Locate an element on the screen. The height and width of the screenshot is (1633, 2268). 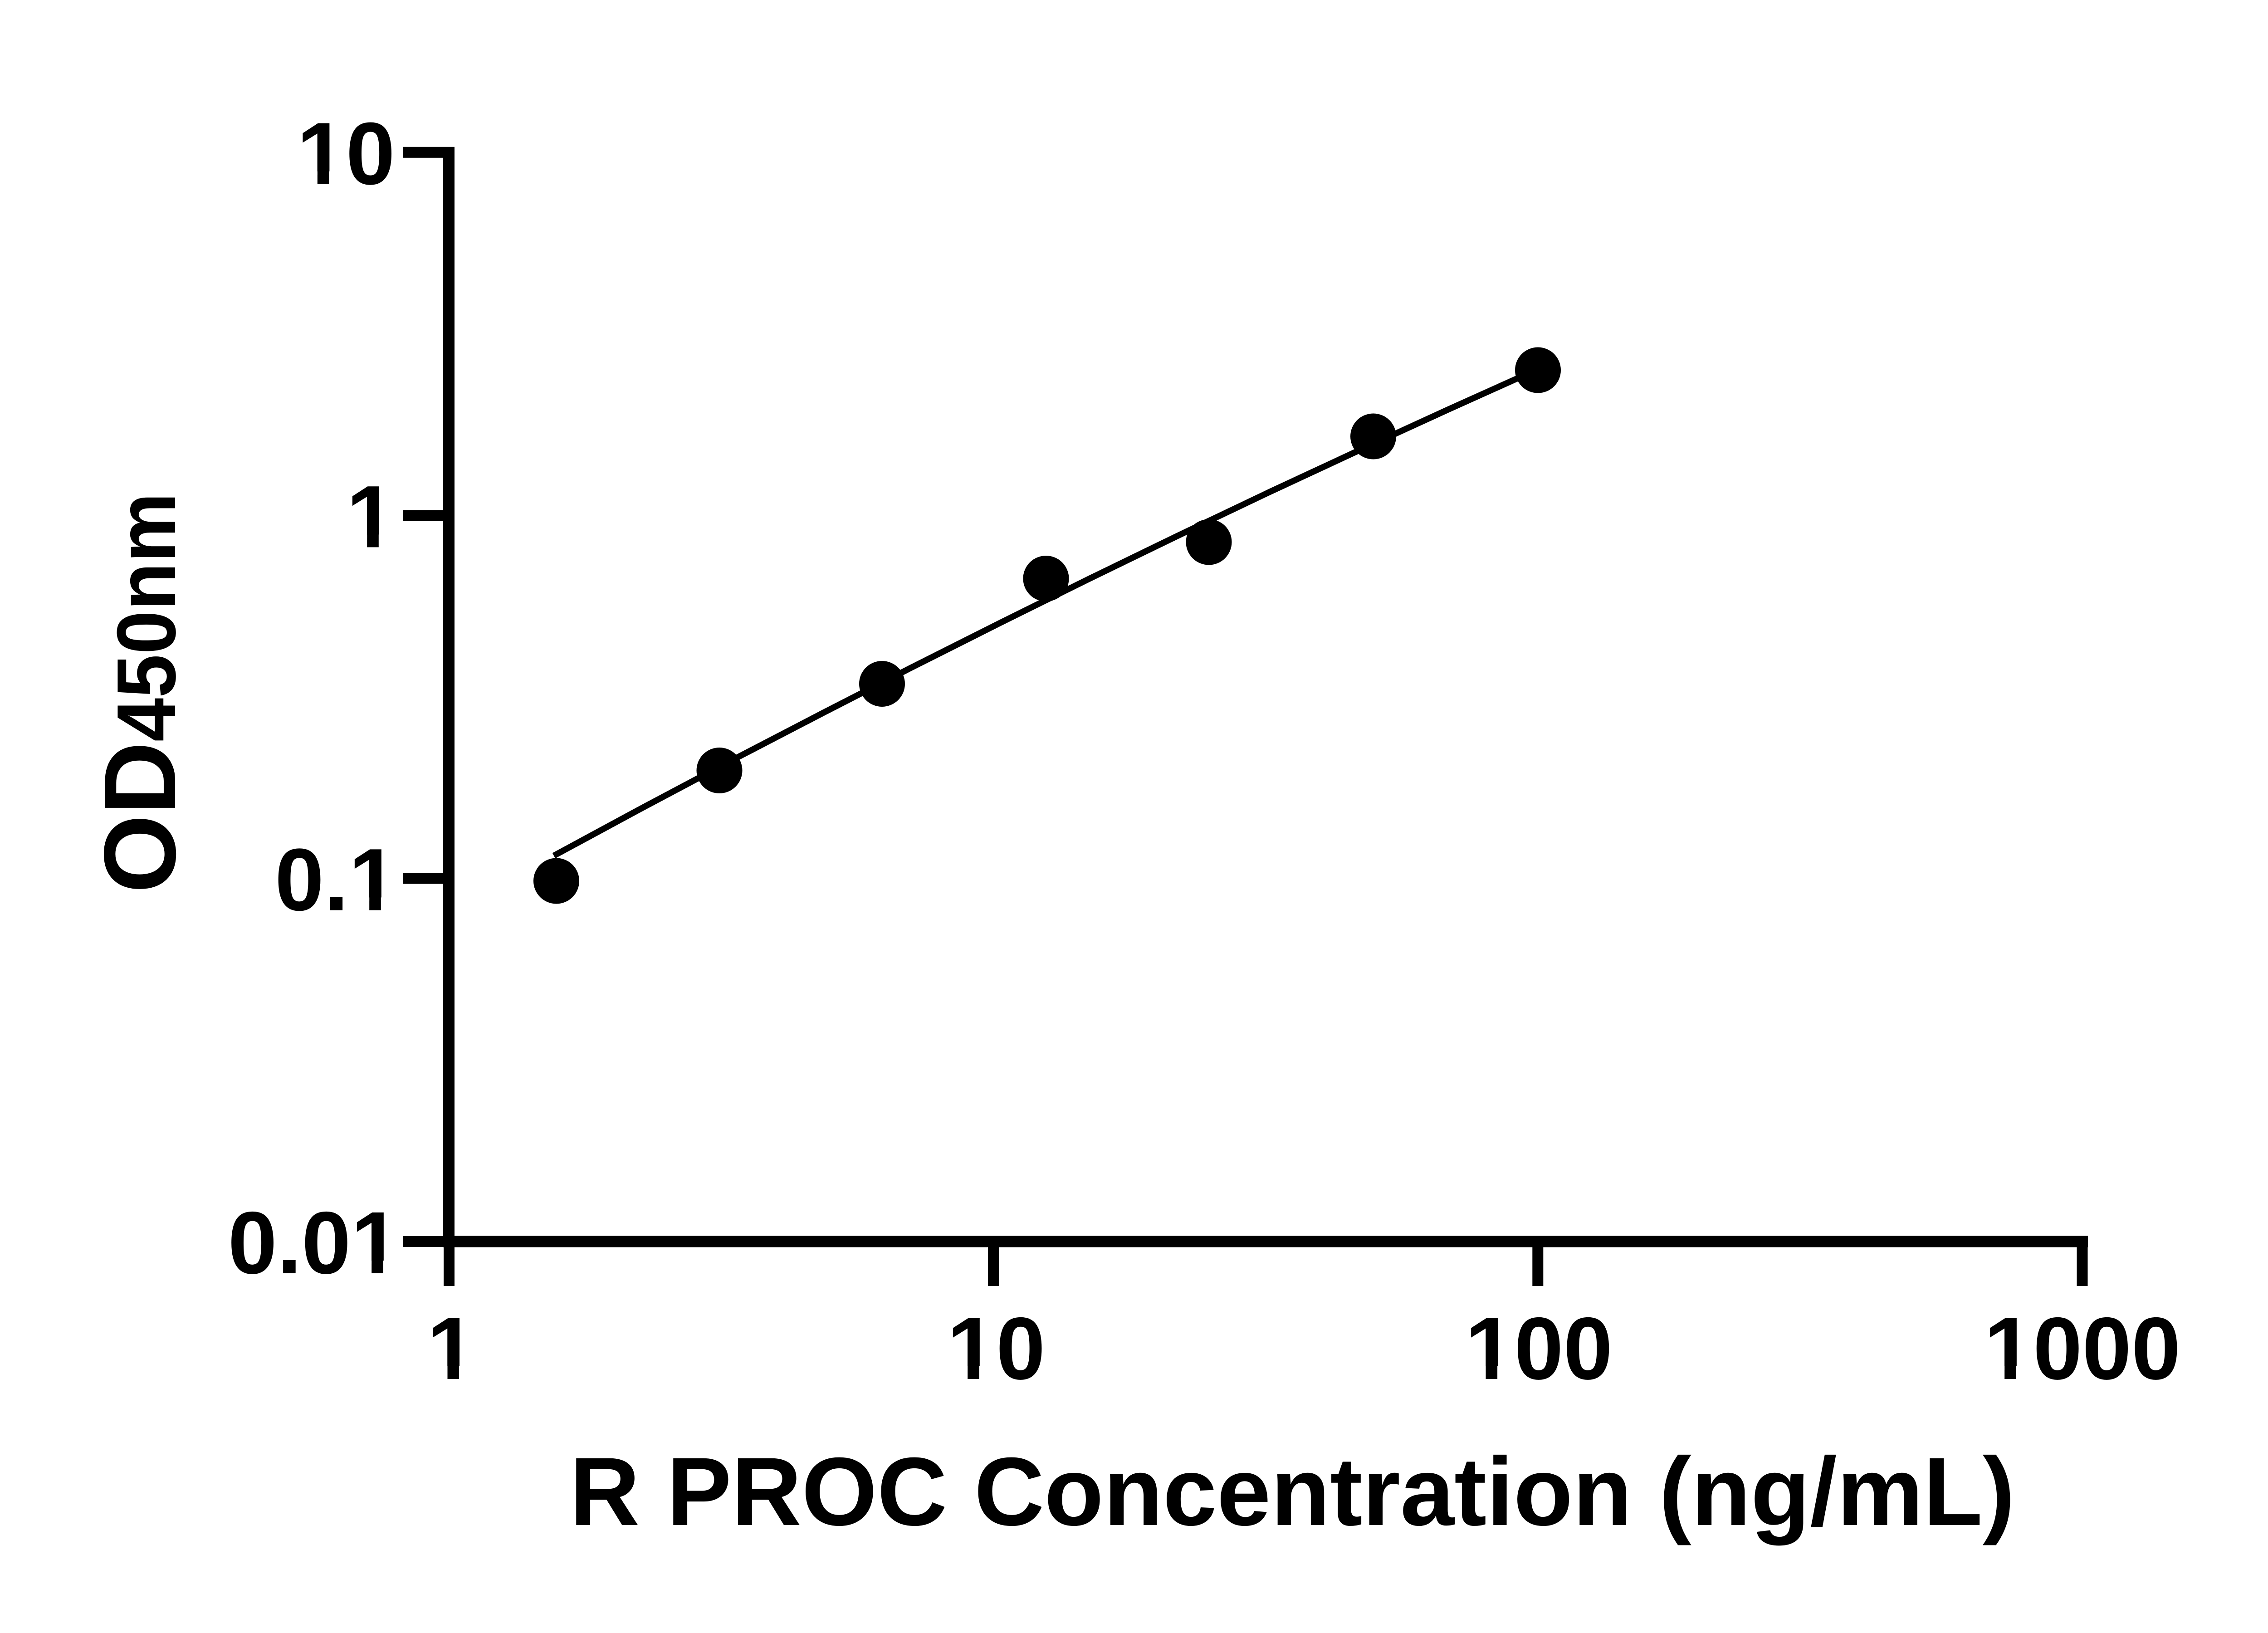
svg-text: 0.01 is located at coordinates (314, 1242).